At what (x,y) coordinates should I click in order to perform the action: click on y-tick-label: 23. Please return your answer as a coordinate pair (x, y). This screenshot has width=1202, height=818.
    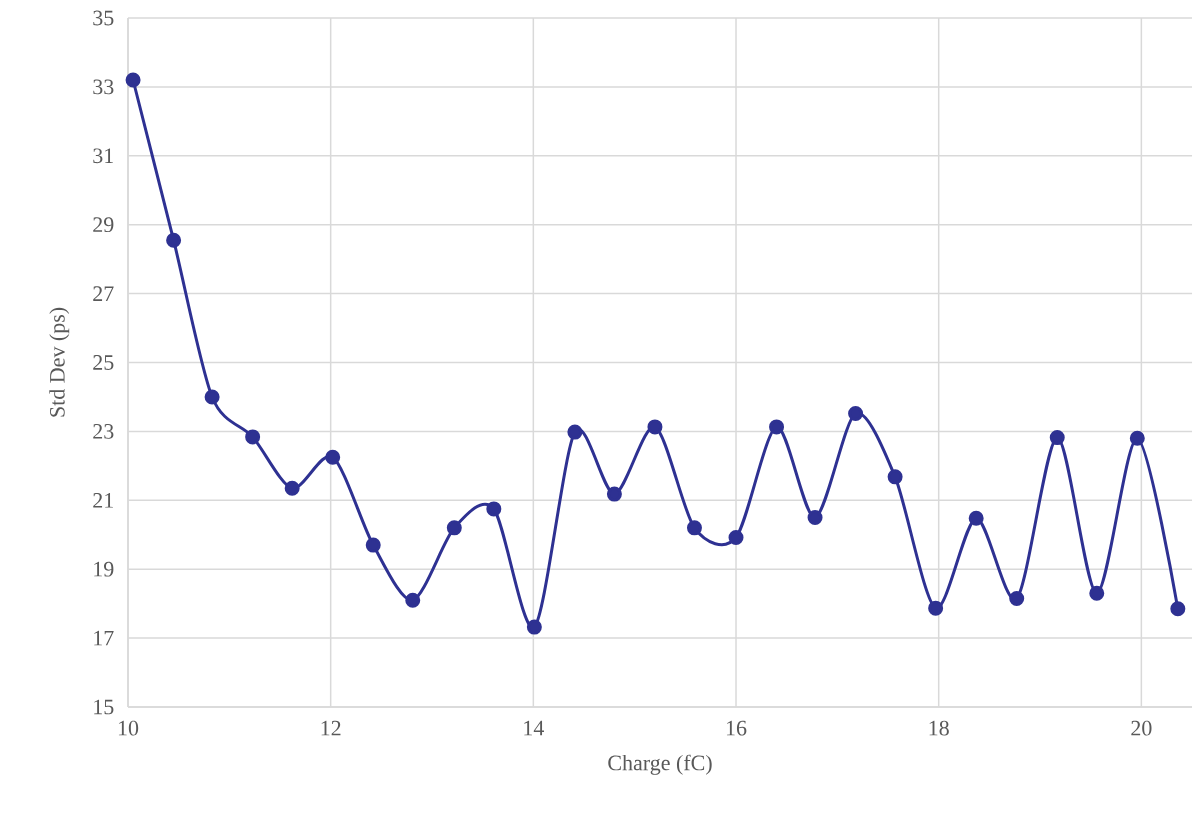
    Looking at the image, I should click on (103, 431).